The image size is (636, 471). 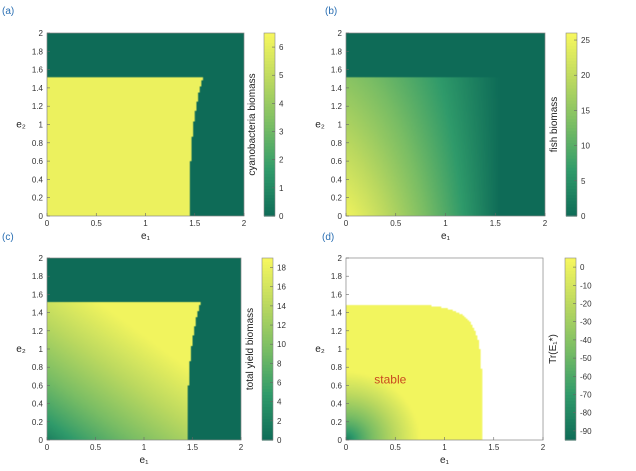 I want to click on panel-label: (c), so click(x=8, y=237).